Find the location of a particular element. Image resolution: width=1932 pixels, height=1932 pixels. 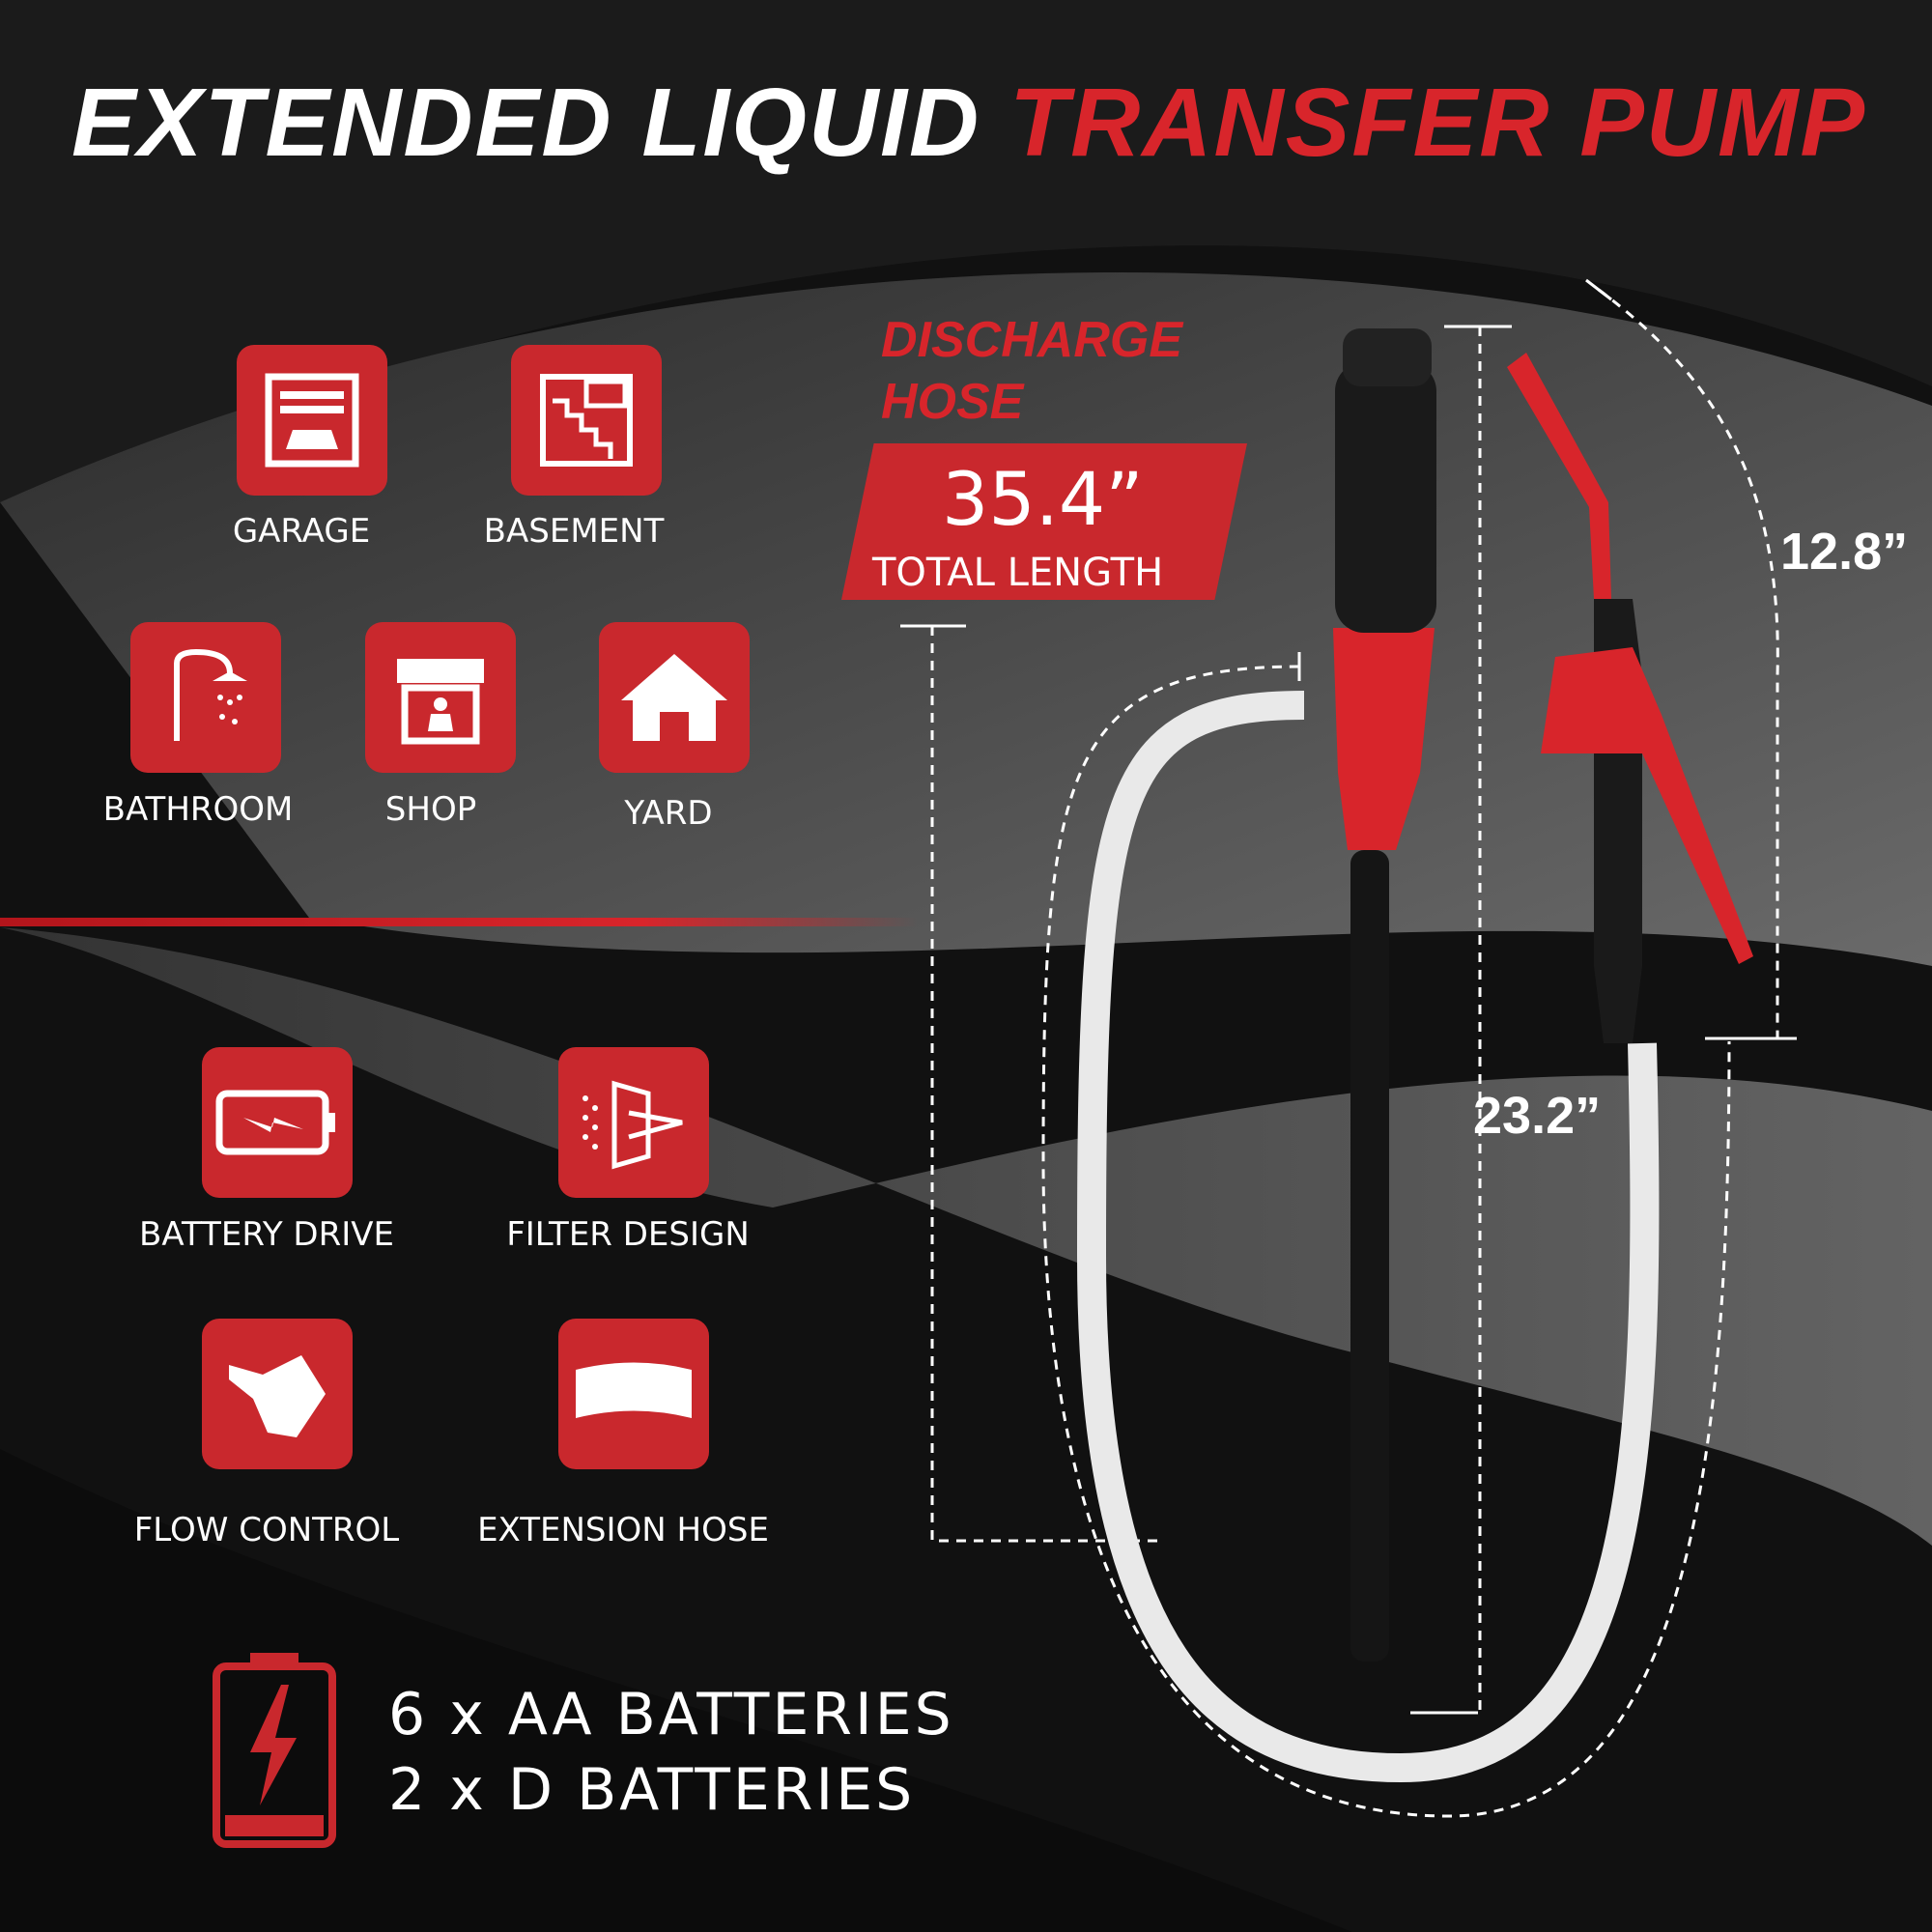

page-title: EXTENDED LIQUID TRANSFER PUMP is located at coordinates (968, 123).